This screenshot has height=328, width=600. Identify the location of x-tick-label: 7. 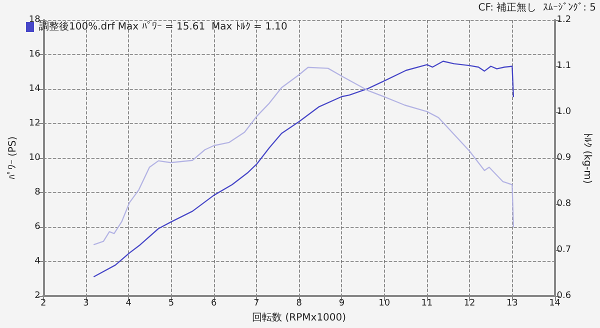
(257, 303).